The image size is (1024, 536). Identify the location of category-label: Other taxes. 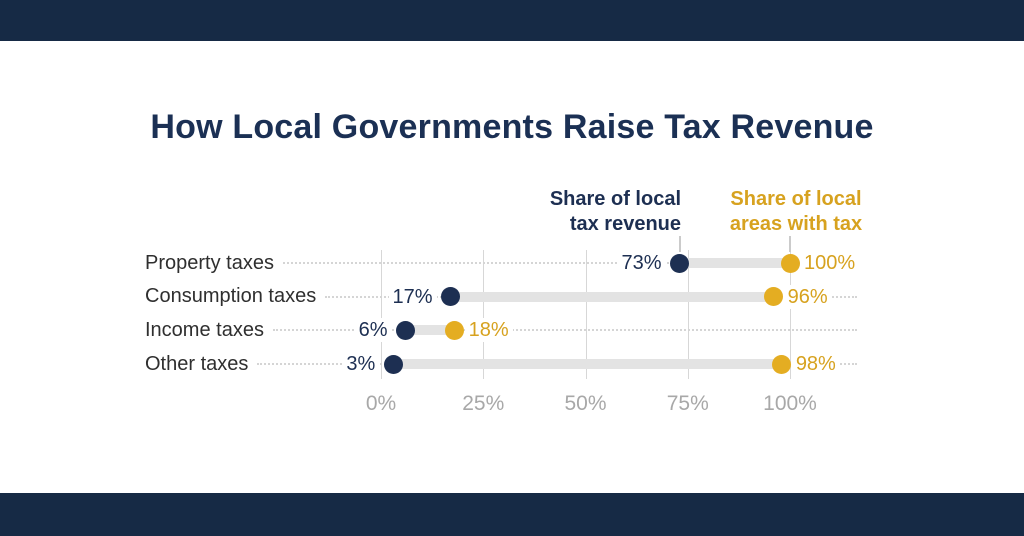
(197, 363).